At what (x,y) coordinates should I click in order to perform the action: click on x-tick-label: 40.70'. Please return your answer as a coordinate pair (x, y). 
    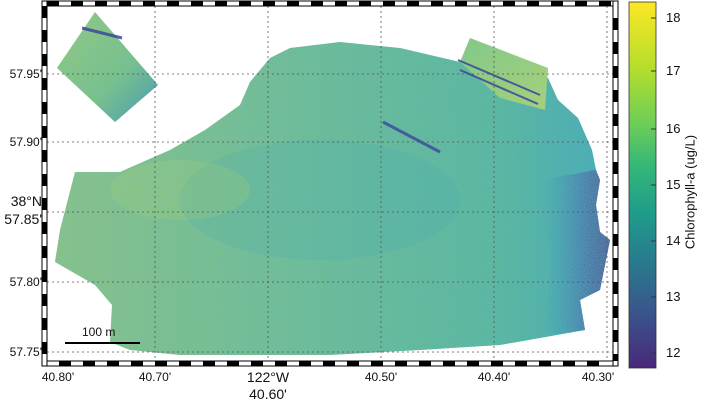
    Looking at the image, I should click on (155, 377).